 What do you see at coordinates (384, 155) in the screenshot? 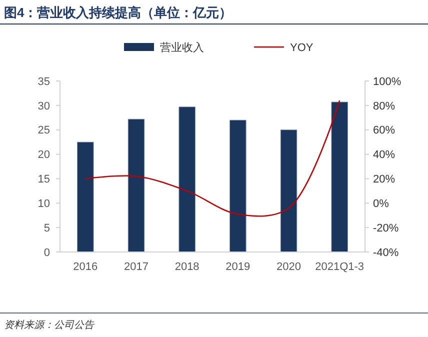
I see `y2-tick-label: 40%` at bounding box center [384, 155].